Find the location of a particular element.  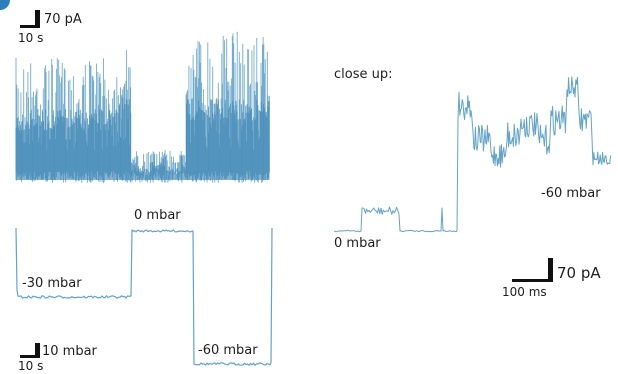

closeup-scale-x-label: 100 ms is located at coordinates (524, 292).